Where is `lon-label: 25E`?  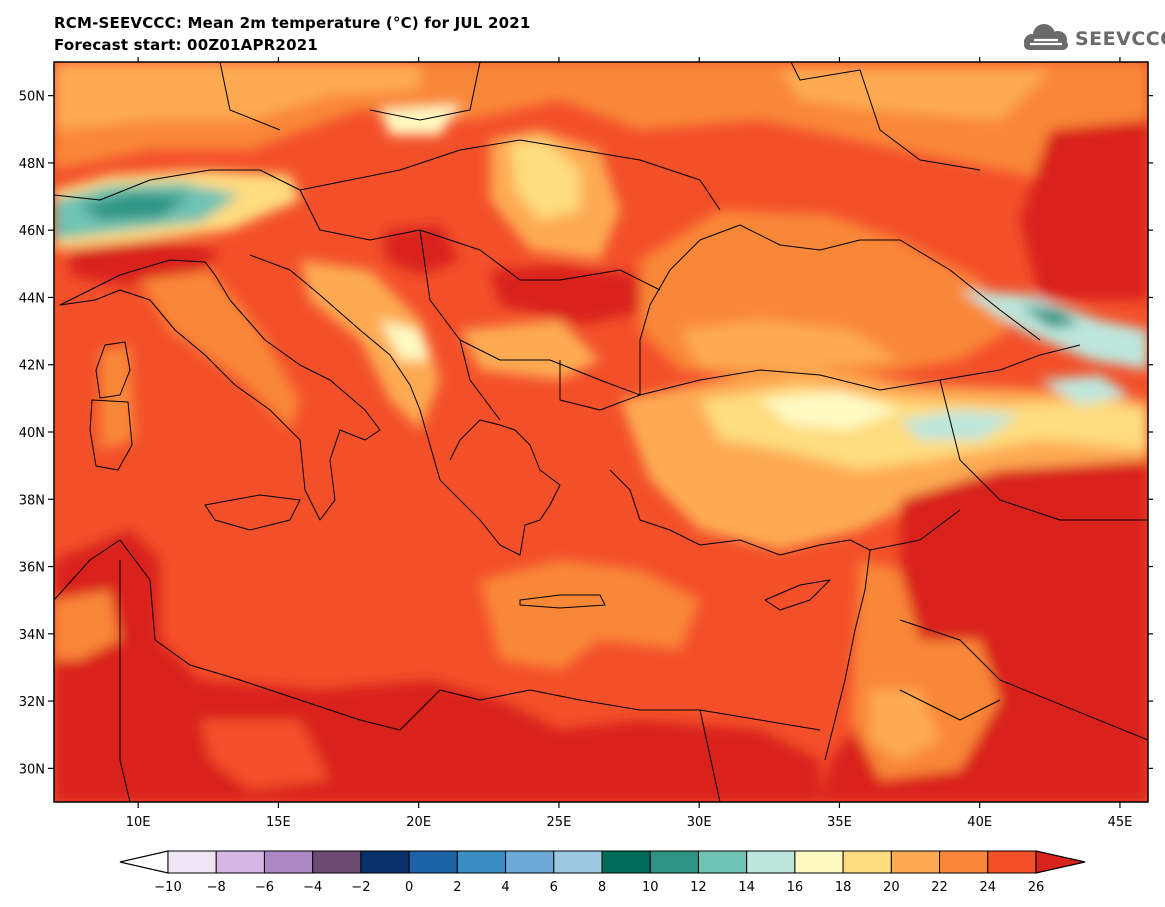 lon-label: 25E is located at coordinates (559, 822).